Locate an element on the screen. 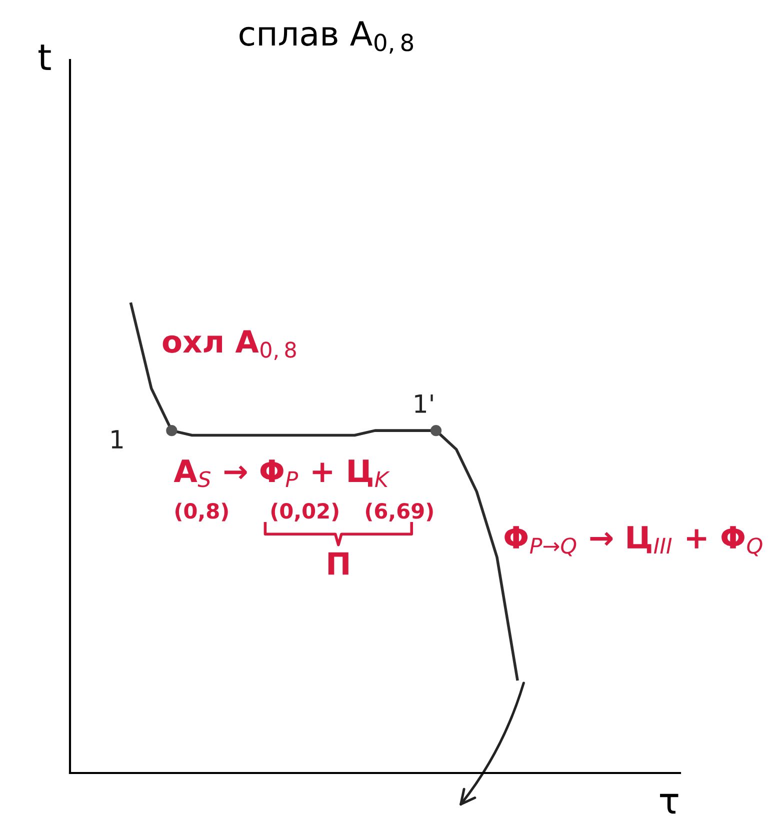 This screenshot has height=834, width=778. annotation: П is located at coordinates (338, 563).